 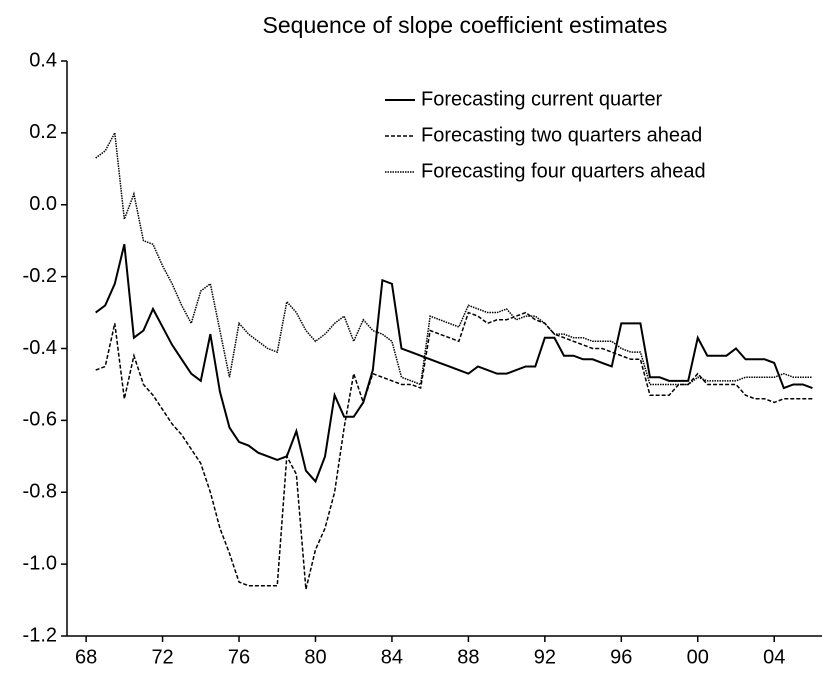 What do you see at coordinates (162, 657) in the screenshot?
I see `x-tick-label: 72` at bounding box center [162, 657].